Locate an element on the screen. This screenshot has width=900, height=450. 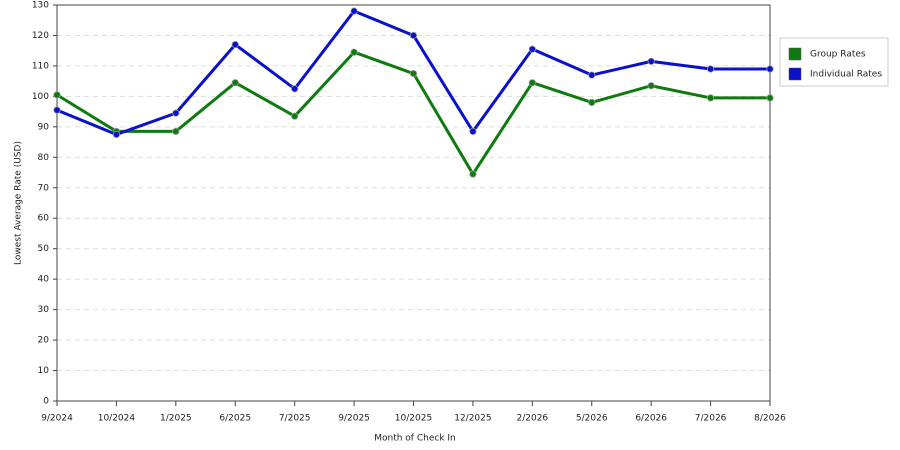
x-tick-label: 8/2026 is located at coordinates (770, 419).